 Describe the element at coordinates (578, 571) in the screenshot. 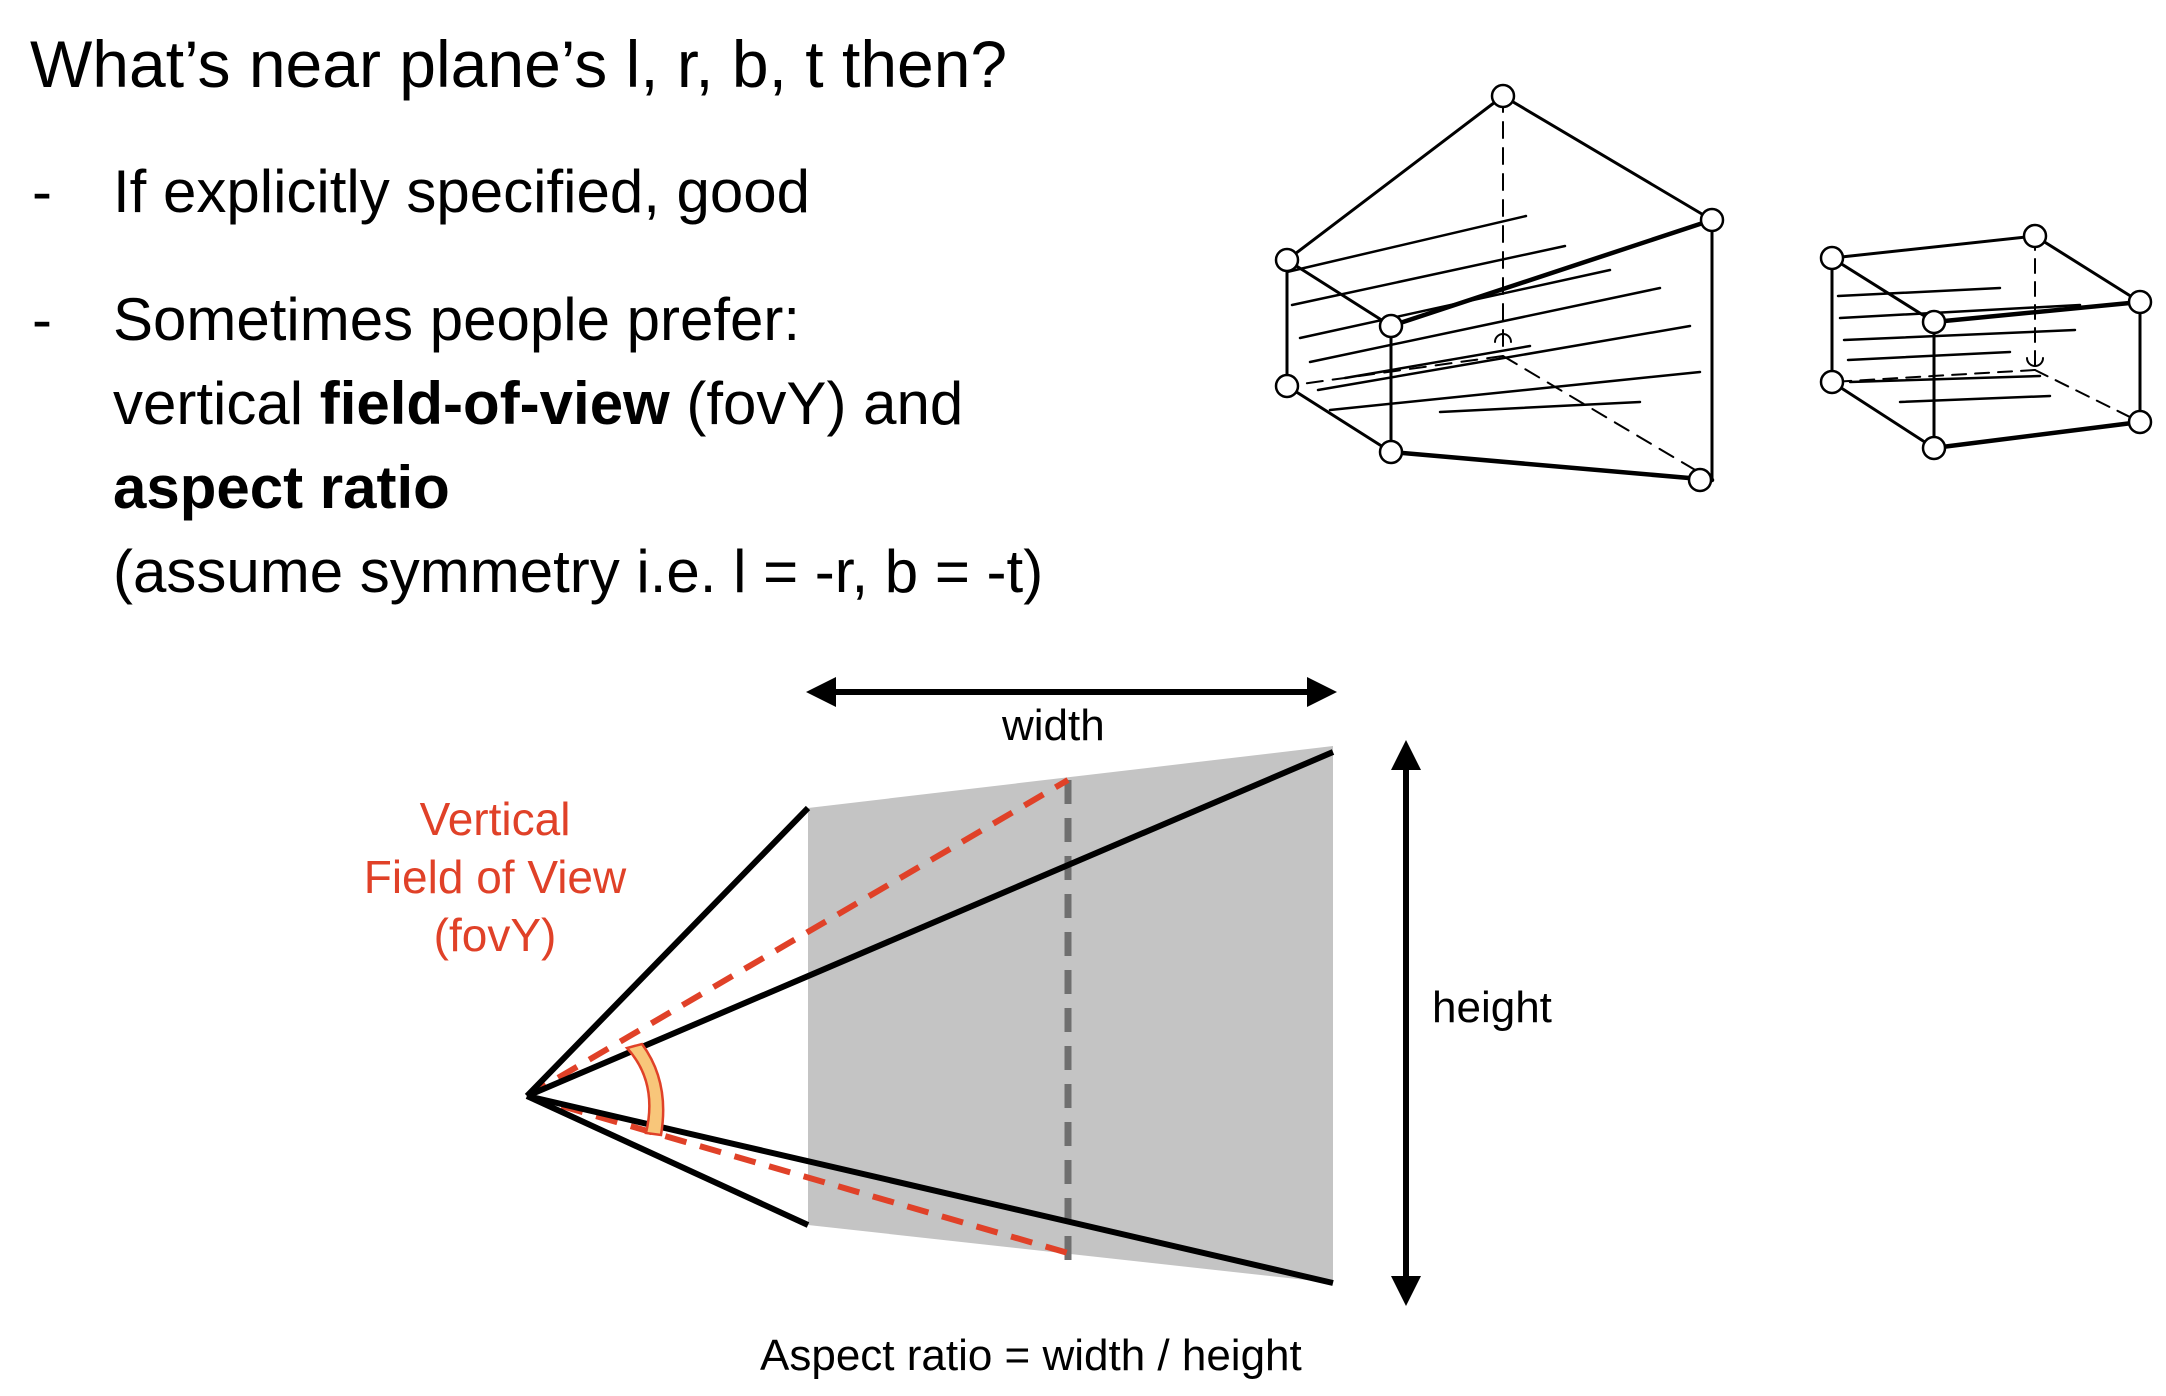

I see `bullet-2-line-4: (assume symmetry i.e. l = -r, b = -t)` at that location.